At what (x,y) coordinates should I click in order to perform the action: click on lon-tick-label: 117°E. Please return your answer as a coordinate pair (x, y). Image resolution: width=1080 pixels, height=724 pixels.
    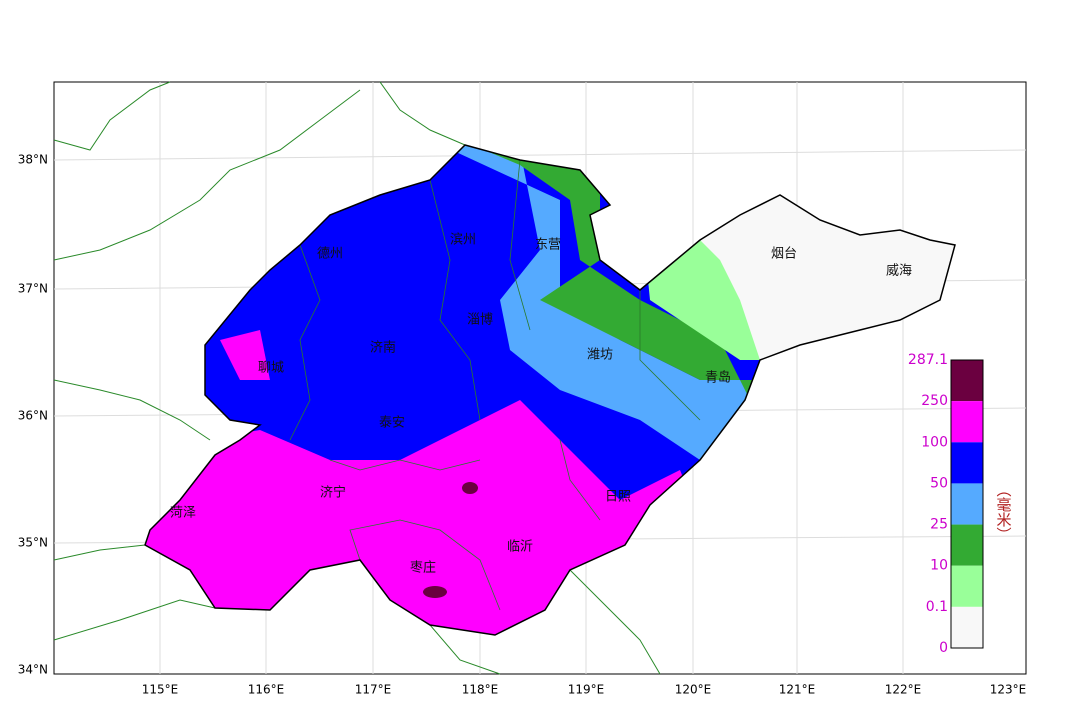
    Looking at the image, I should click on (373, 690).